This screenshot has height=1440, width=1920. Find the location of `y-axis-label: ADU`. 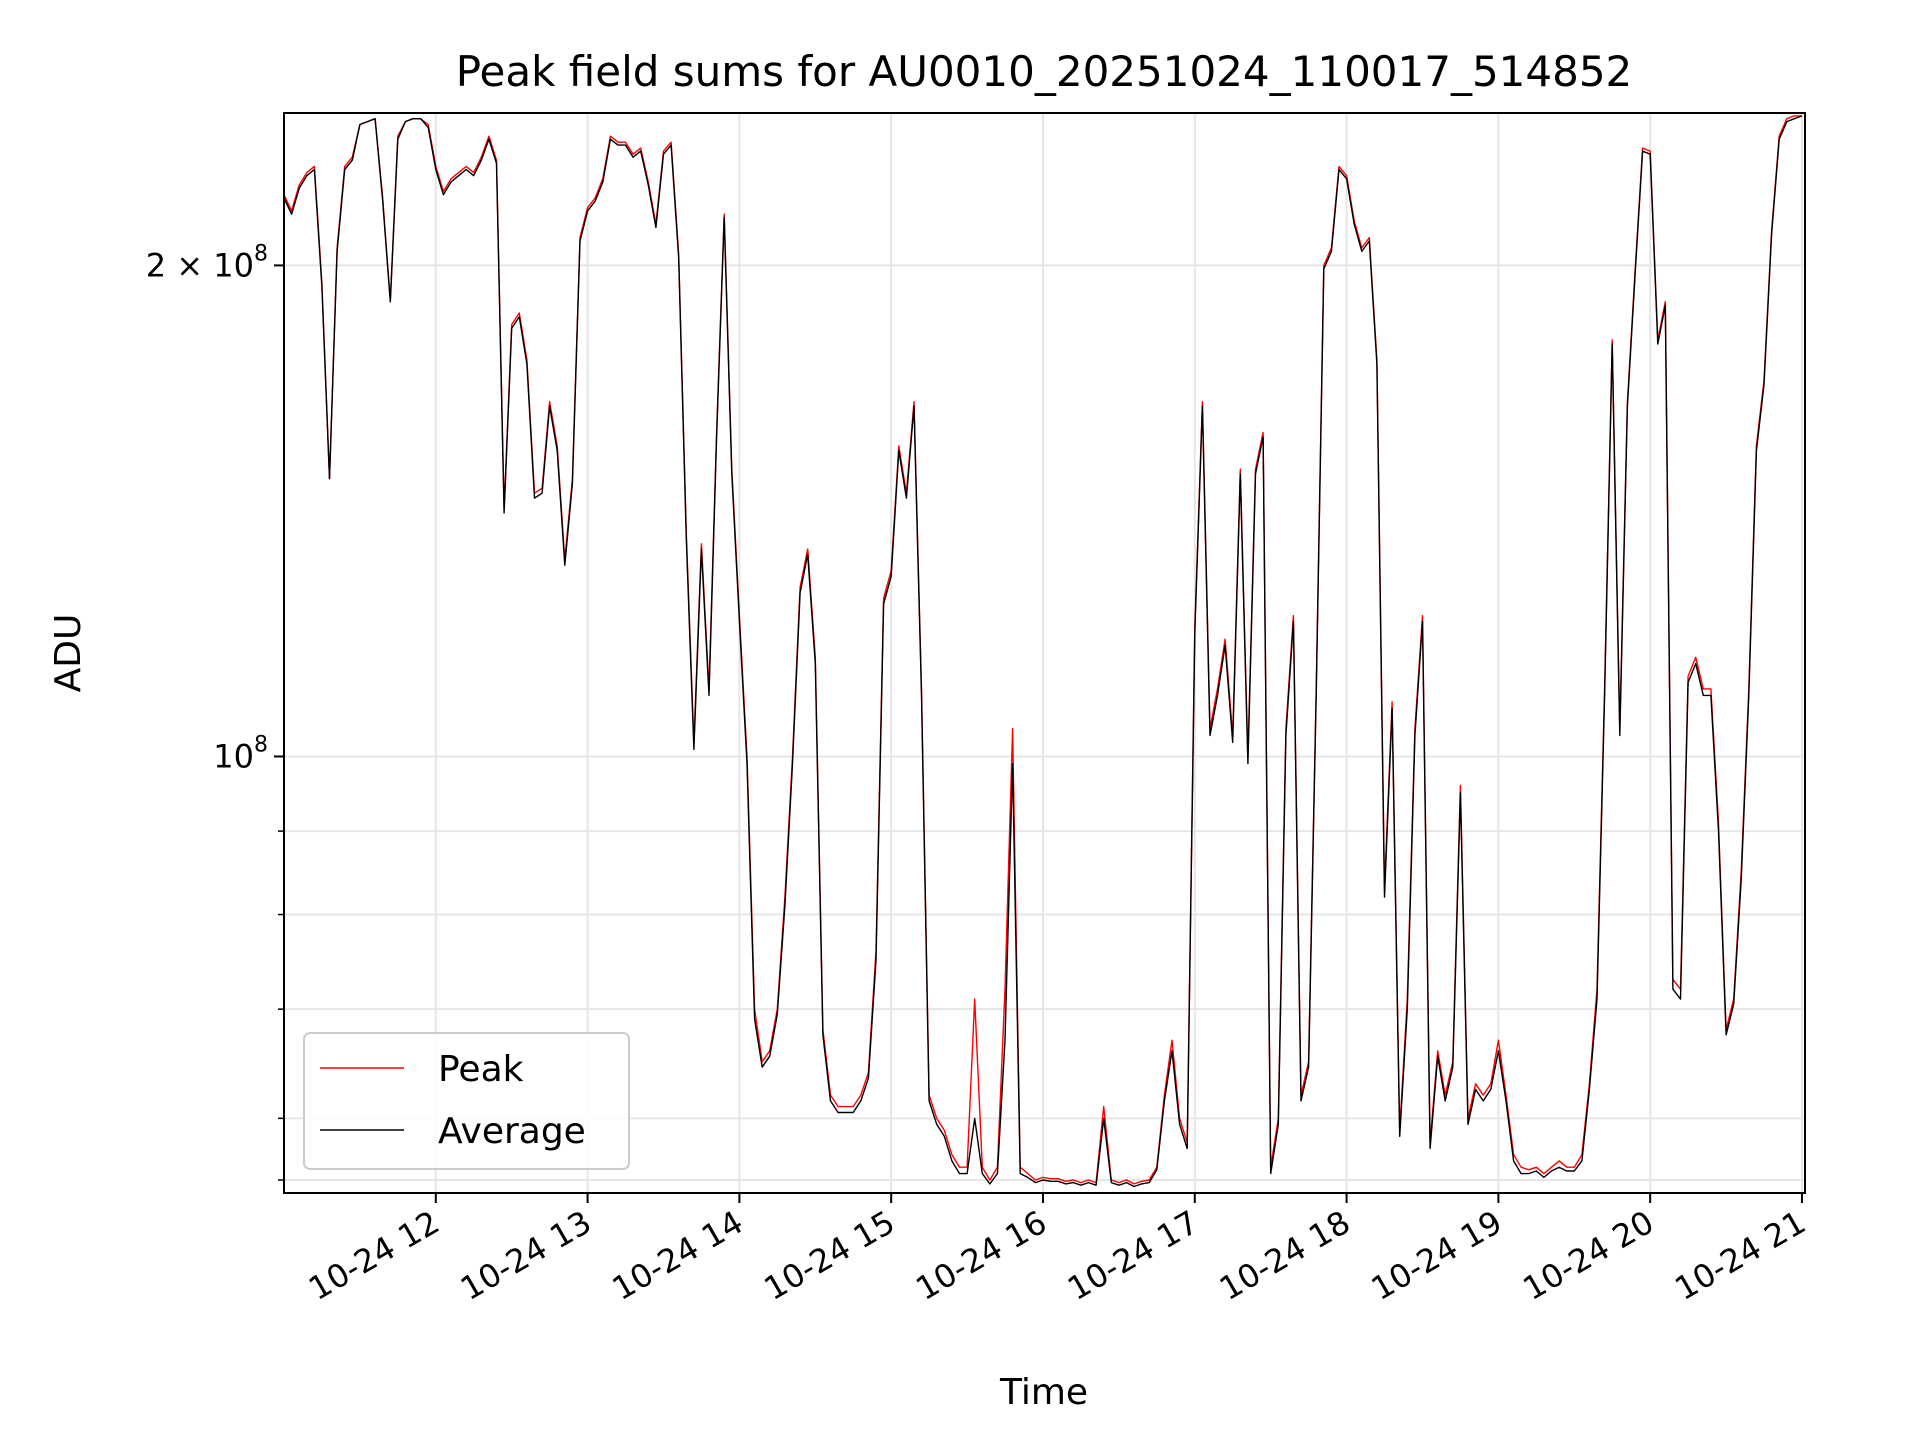

y-axis-label: ADU is located at coordinates (68, 653).